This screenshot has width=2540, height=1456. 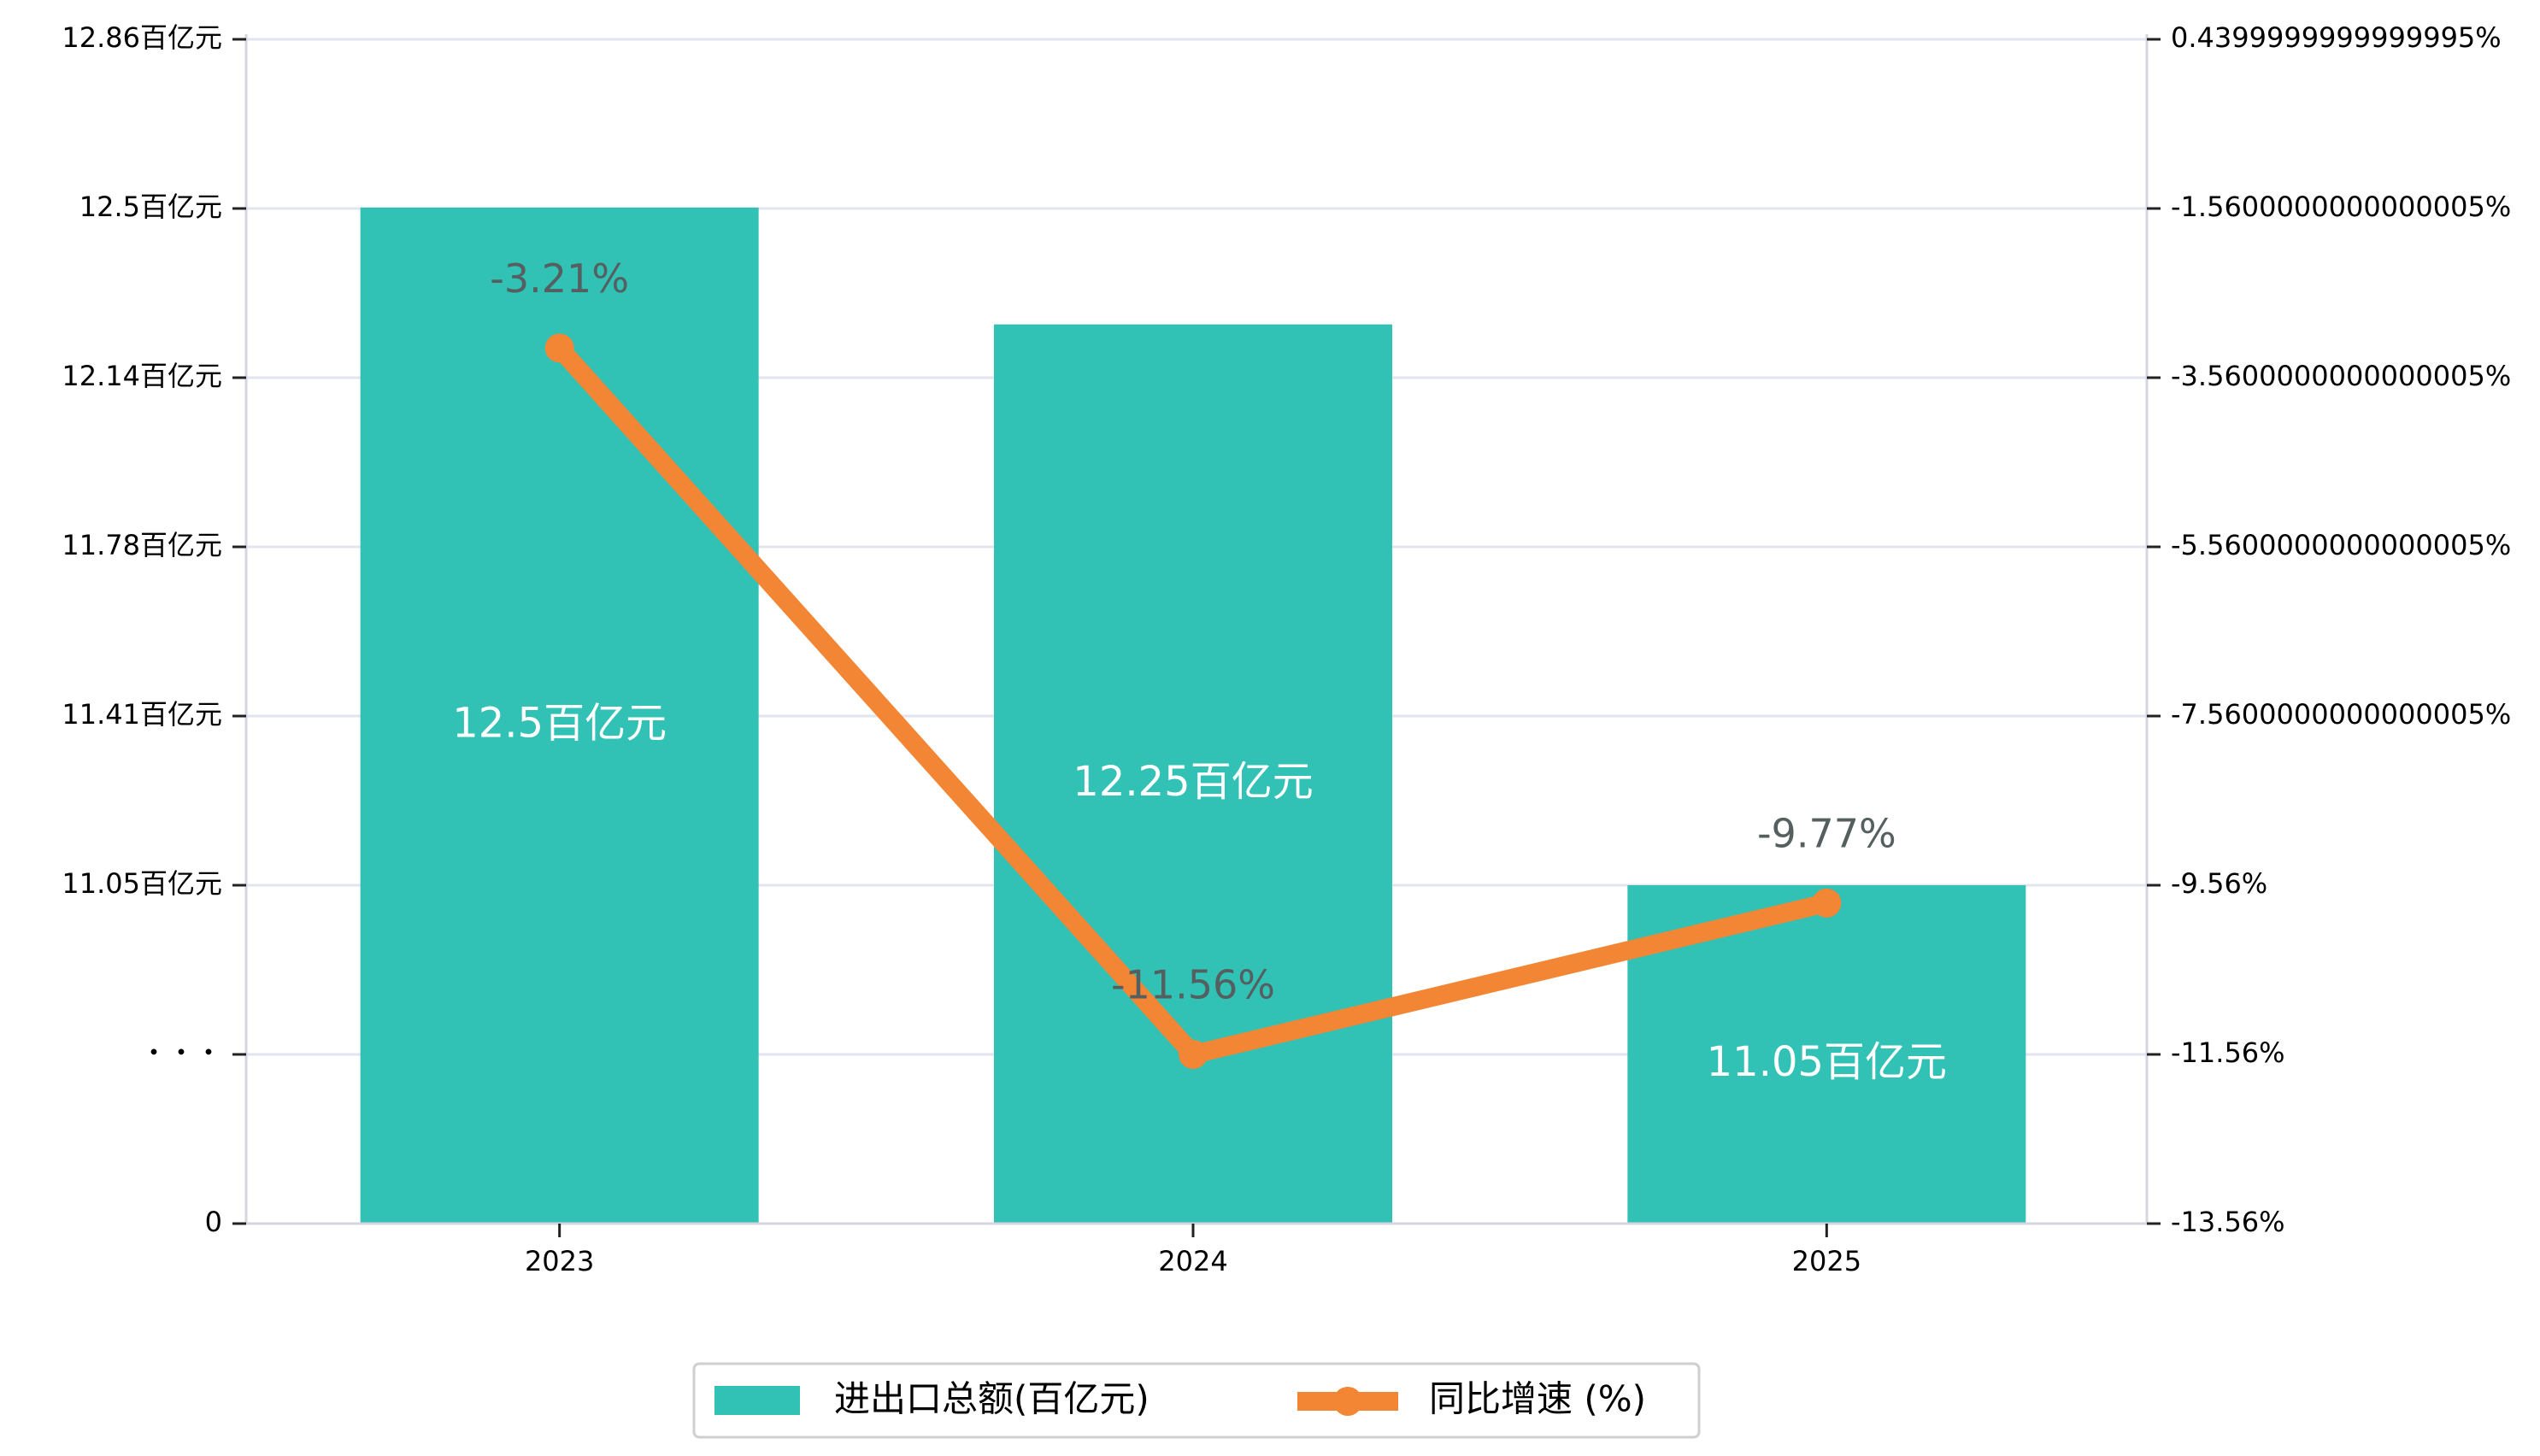 I want to click on right-tick-label: -1.5600000000000005%, so click(x=2341, y=207).